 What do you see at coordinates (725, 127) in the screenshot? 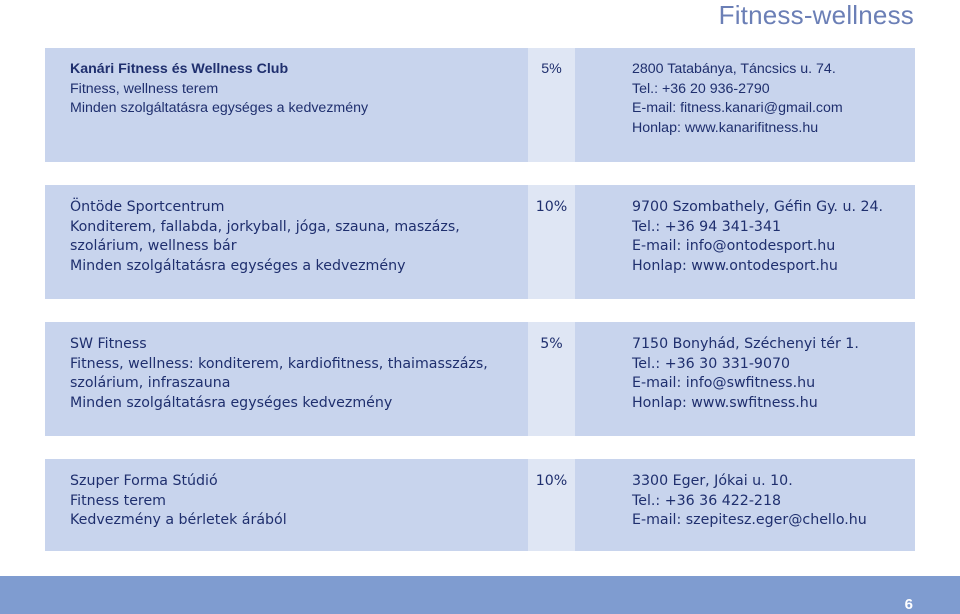
I see `contact-web: Honlap: www.kanarifitness.hu` at bounding box center [725, 127].